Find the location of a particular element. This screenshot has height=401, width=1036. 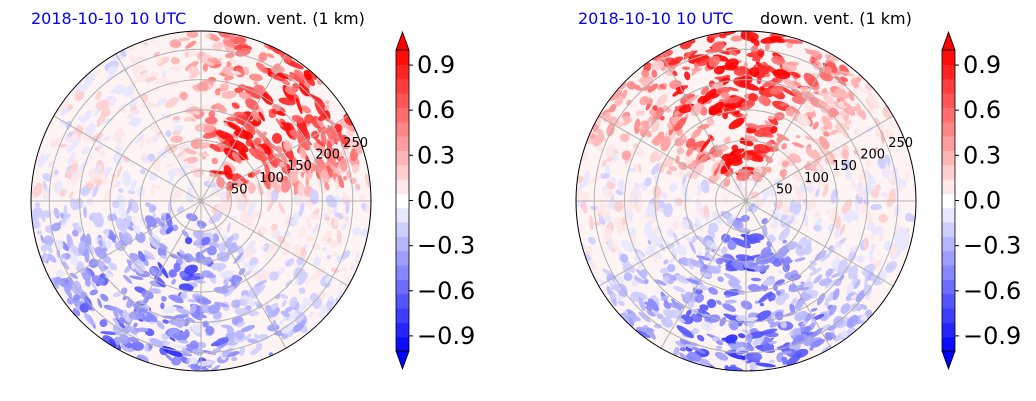

radial-tick-label-200: 200 is located at coordinates (327, 155).